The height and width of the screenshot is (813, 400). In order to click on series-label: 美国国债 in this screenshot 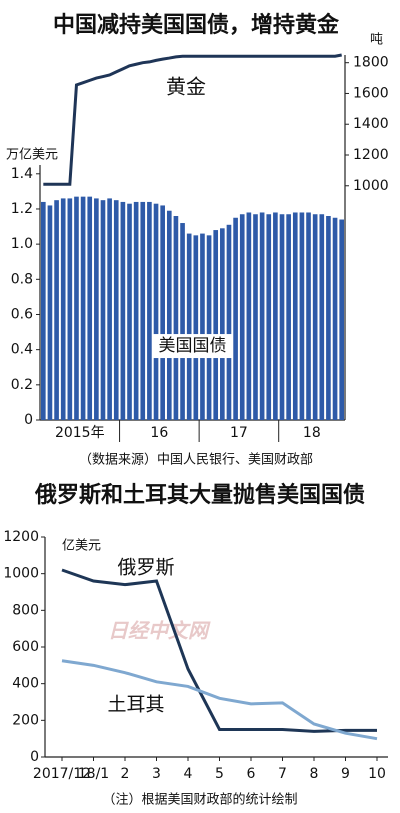, I will do `click(193, 346)`.